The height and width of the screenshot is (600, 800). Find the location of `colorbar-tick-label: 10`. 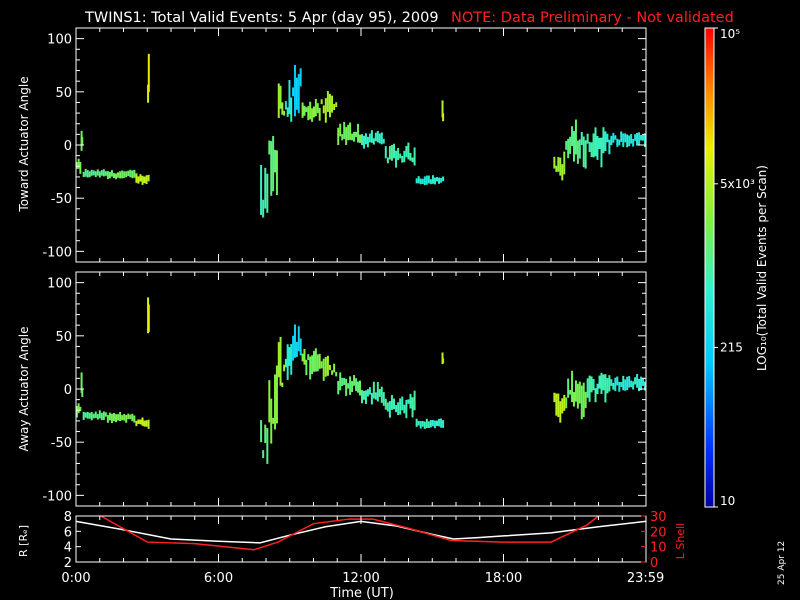

colorbar-tick-label: 10 is located at coordinates (727, 501).